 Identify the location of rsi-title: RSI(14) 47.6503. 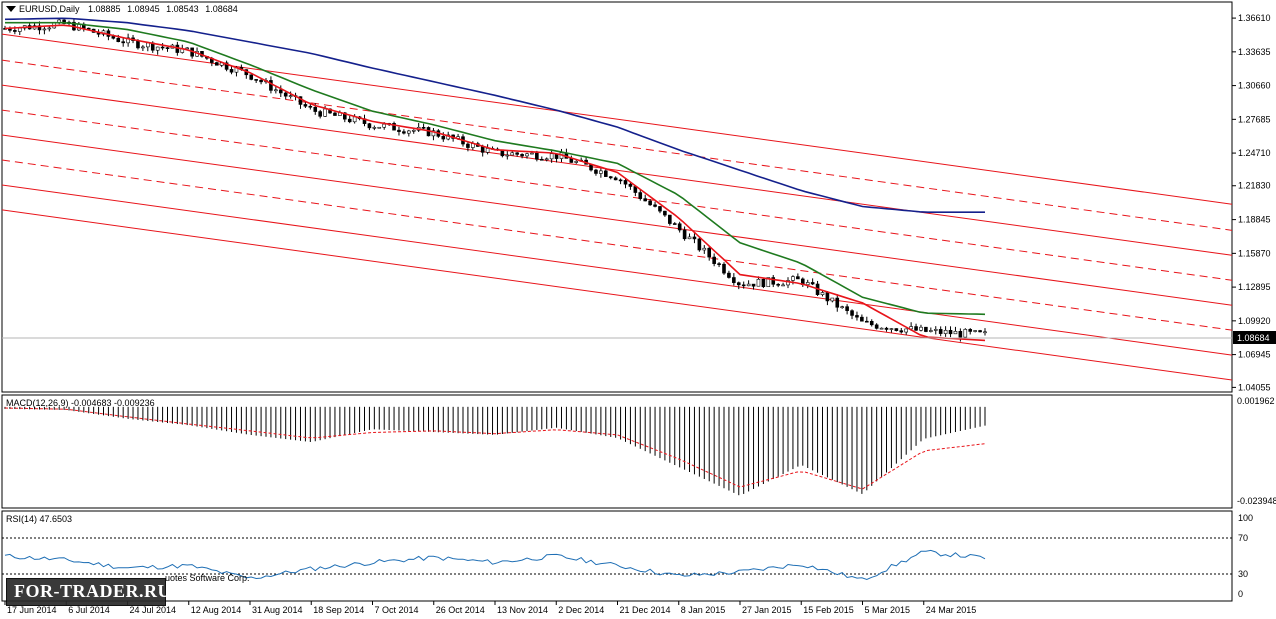
(39, 519).